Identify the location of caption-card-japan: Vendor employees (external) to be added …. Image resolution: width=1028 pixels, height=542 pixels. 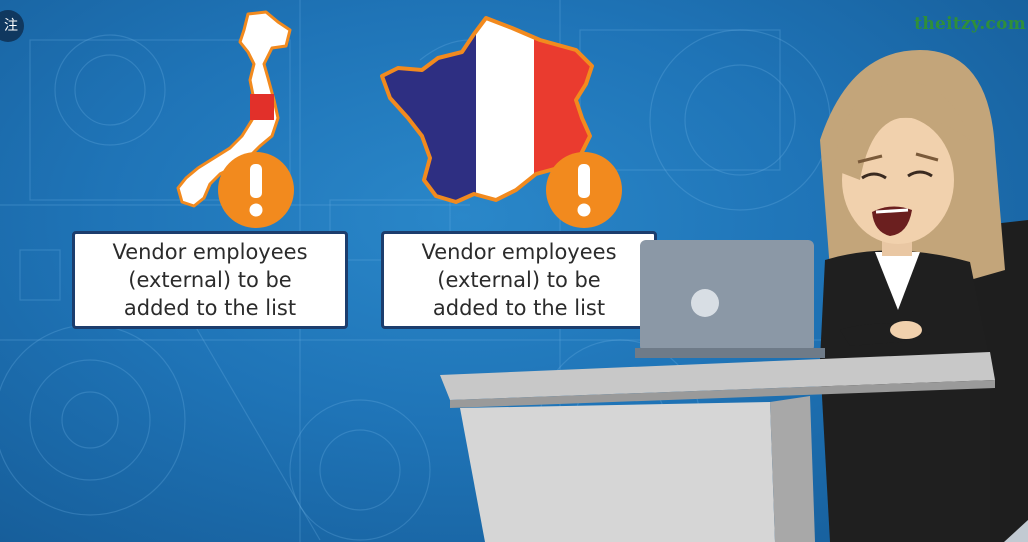
(210, 280).